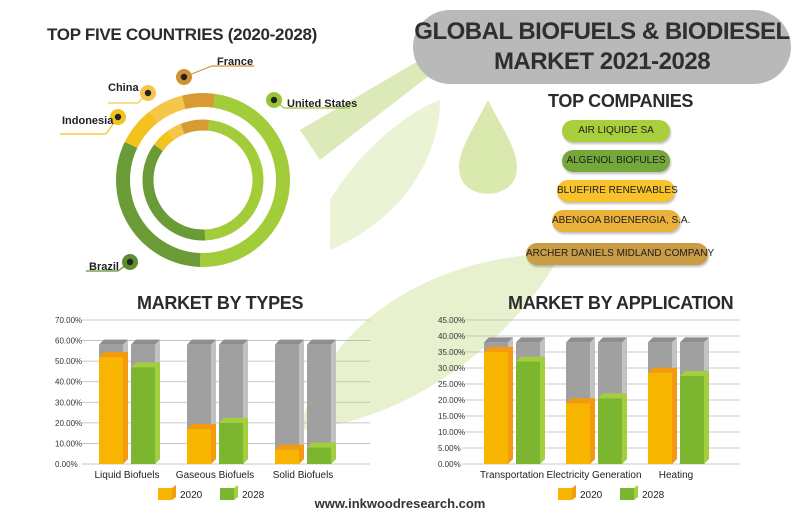 The image size is (800, 517). What do you see at coordinates (676, 475) in the screenshot?
I see `category-label: Heating` at bounding box center [676, 475].